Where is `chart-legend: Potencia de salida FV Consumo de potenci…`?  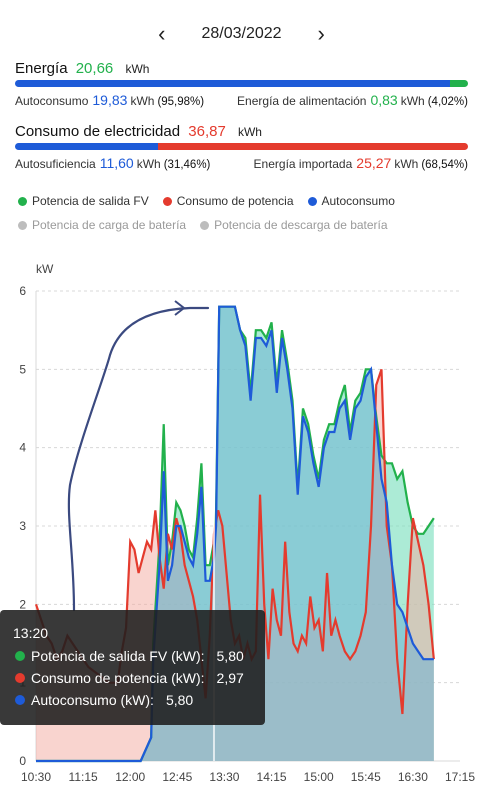 chart-legend: Potencia de salida FV Consumo de potenci… is located at coordinates (248, 218).